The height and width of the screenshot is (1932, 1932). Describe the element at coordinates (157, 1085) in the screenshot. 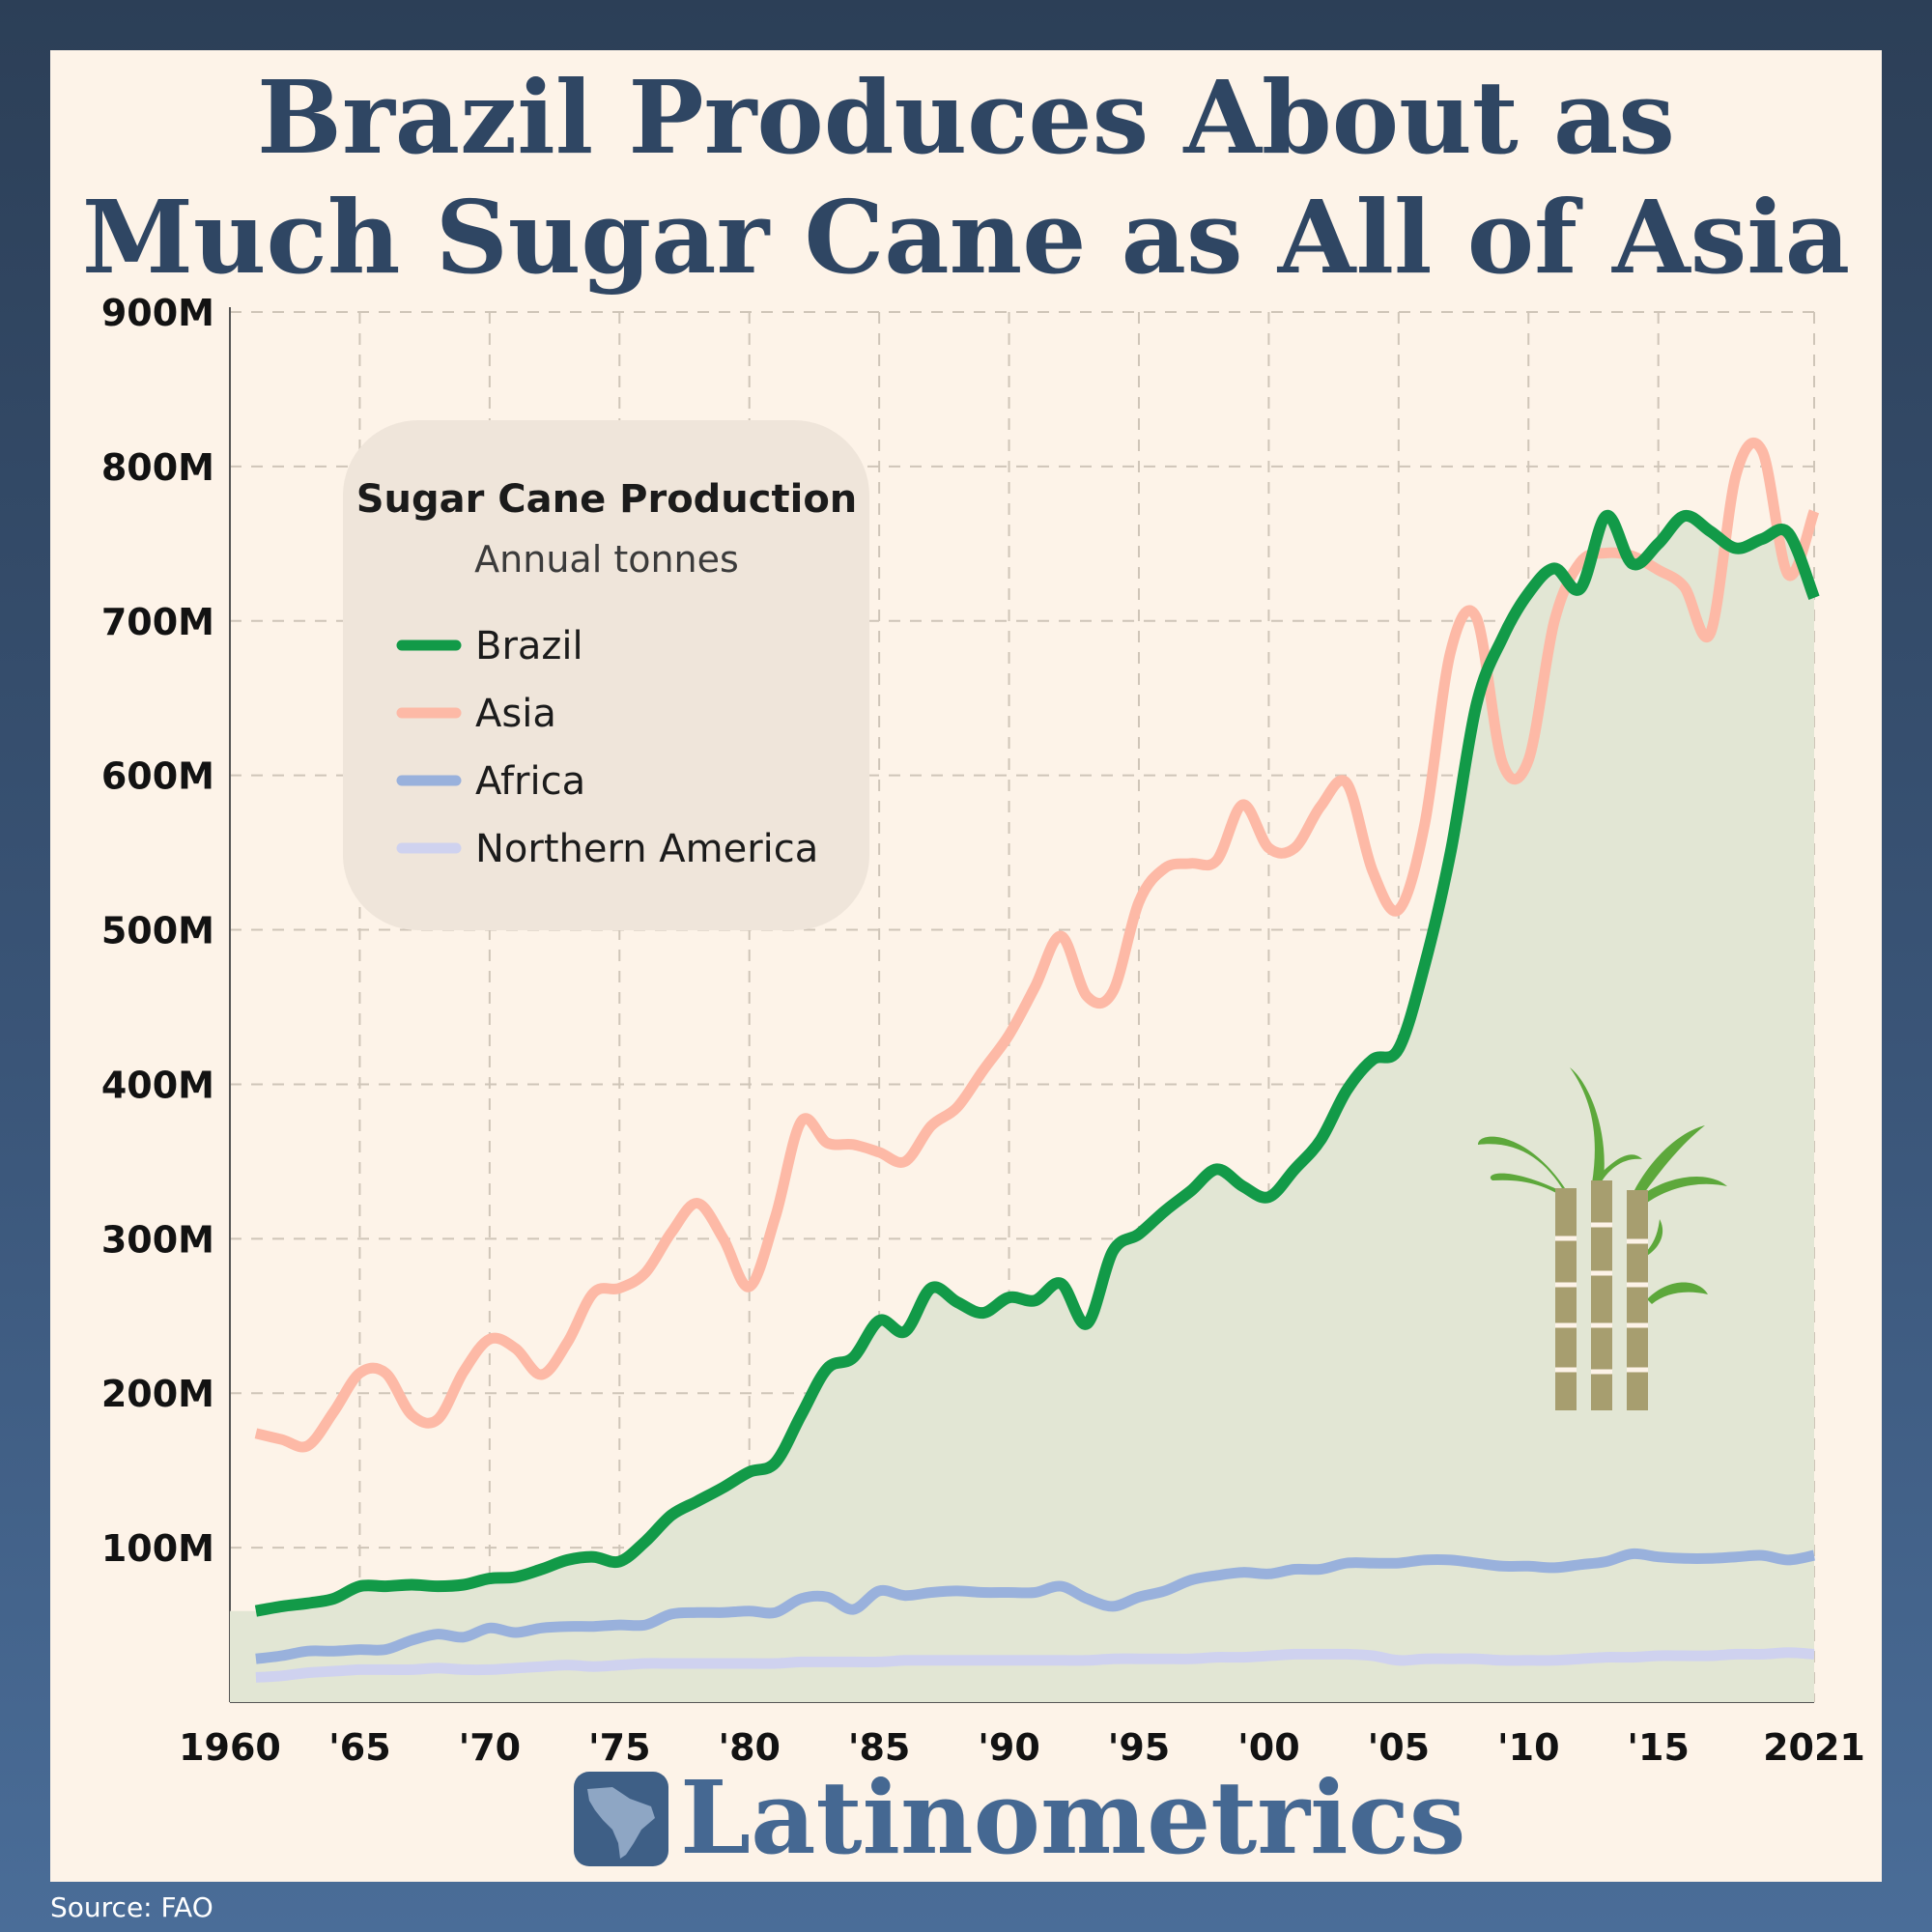

I see `y-tick-label: 400M` at that location.